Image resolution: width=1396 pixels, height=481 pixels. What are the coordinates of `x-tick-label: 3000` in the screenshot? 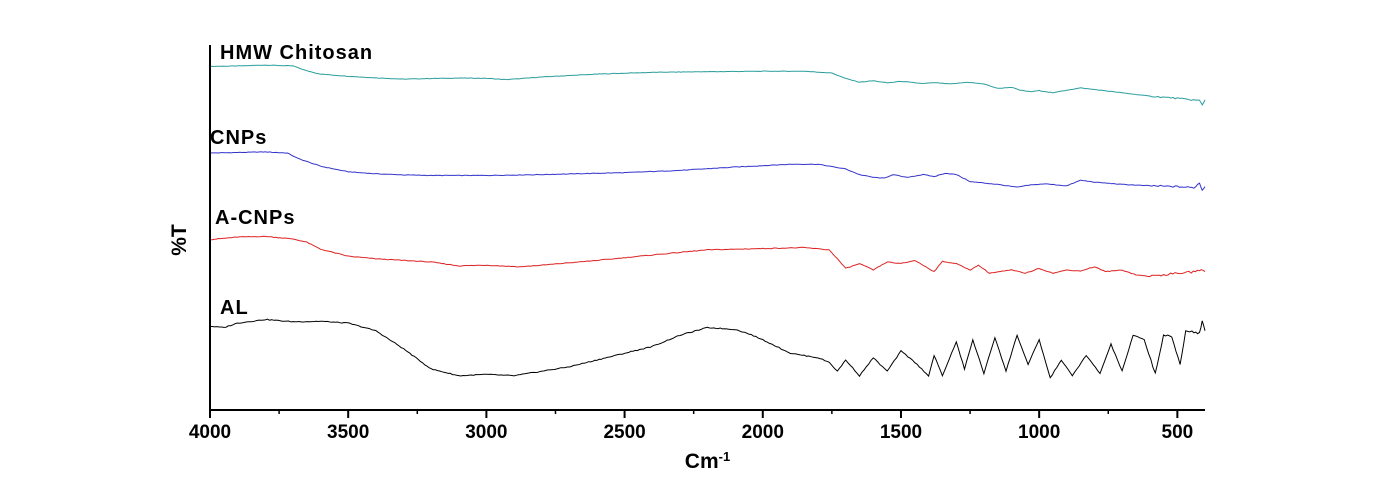 It's located at (486, 432).